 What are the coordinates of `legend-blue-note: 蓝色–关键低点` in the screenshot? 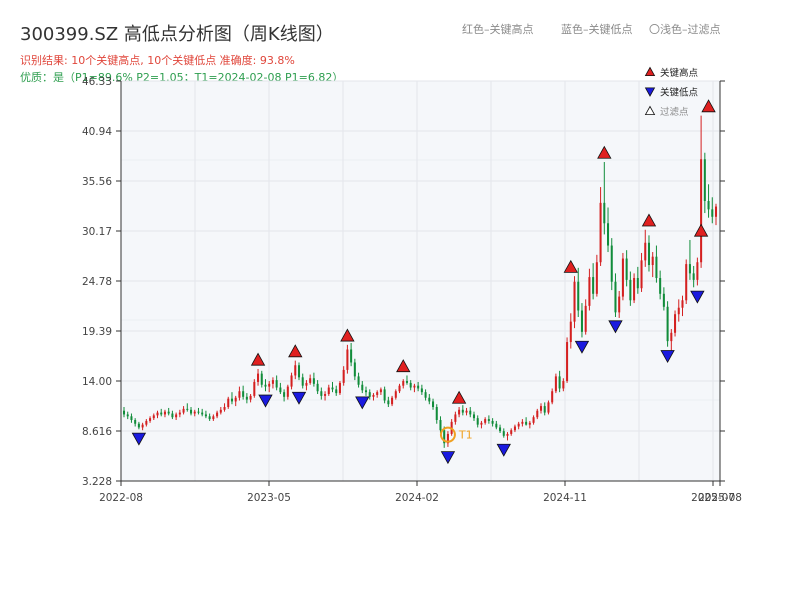 It's located at (597, 29).